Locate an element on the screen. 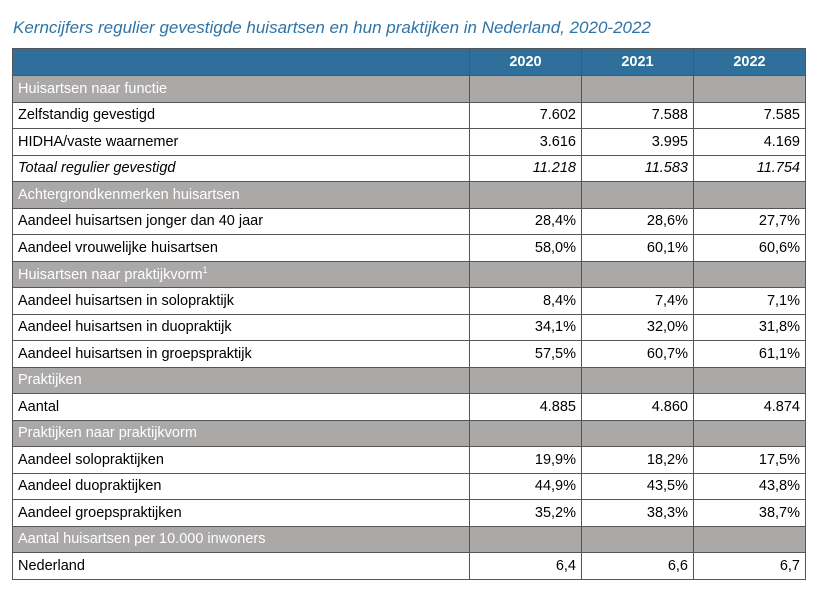 The image size is (828, 616). value-cell: 28,4% is located at coordinates (525, 221).